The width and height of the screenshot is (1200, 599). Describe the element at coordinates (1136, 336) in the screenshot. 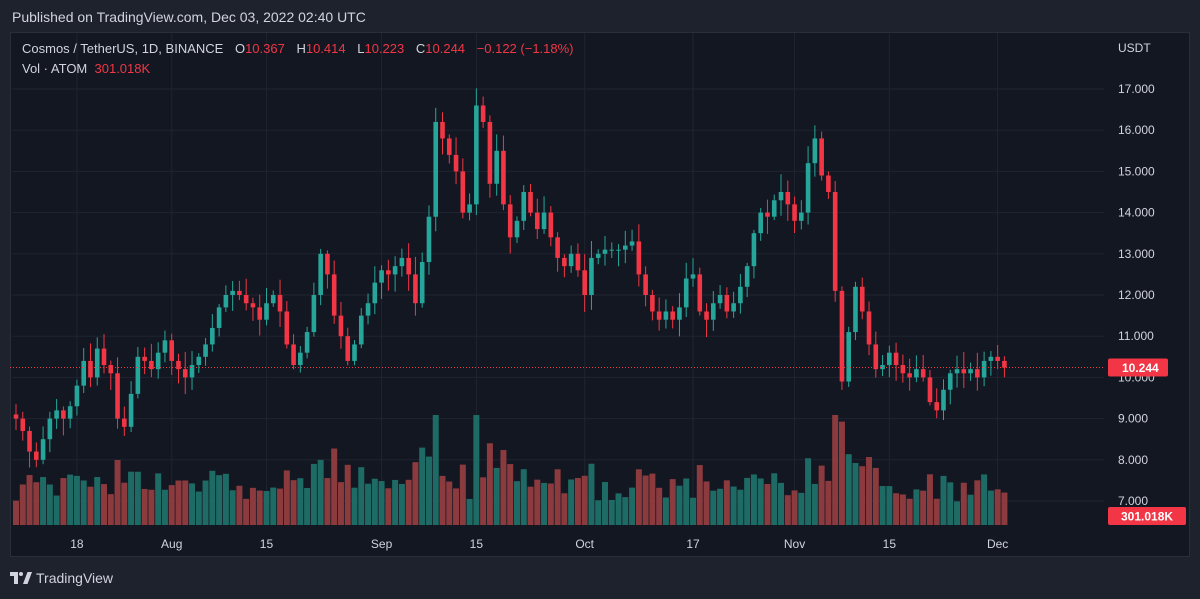

I see `price-tick-label: 11.000` at that location.